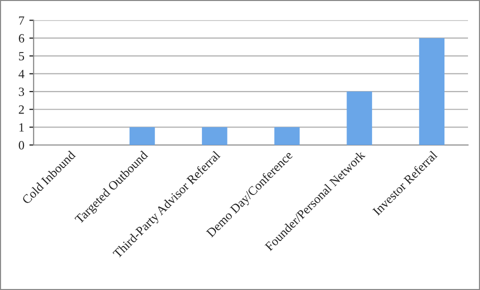 Image resolution: width=480 pixels, height=290 pixels. What do you see at coordinates (21, 127) in the screenshot?
I see `y-tick-label: 1` at bounding box center [21, 127].